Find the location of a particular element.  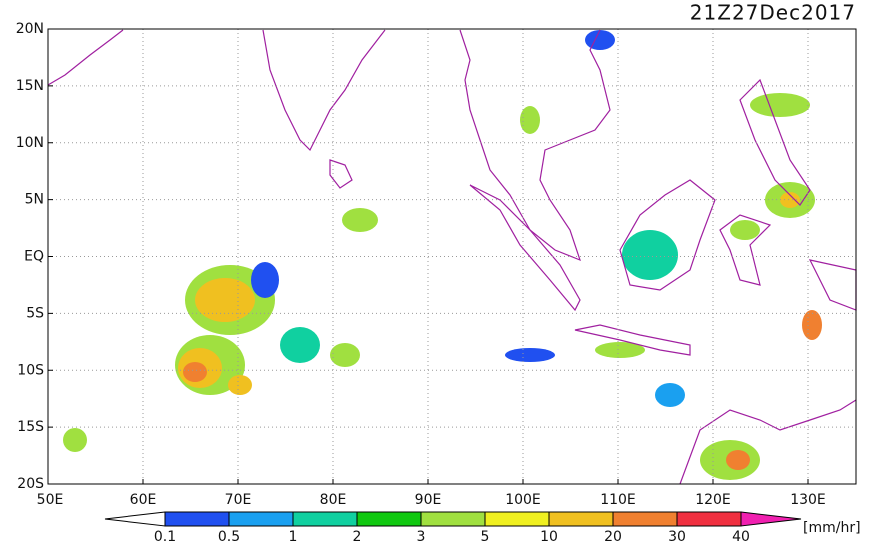

lon-label: 100E is located at coordinates (523, 500).